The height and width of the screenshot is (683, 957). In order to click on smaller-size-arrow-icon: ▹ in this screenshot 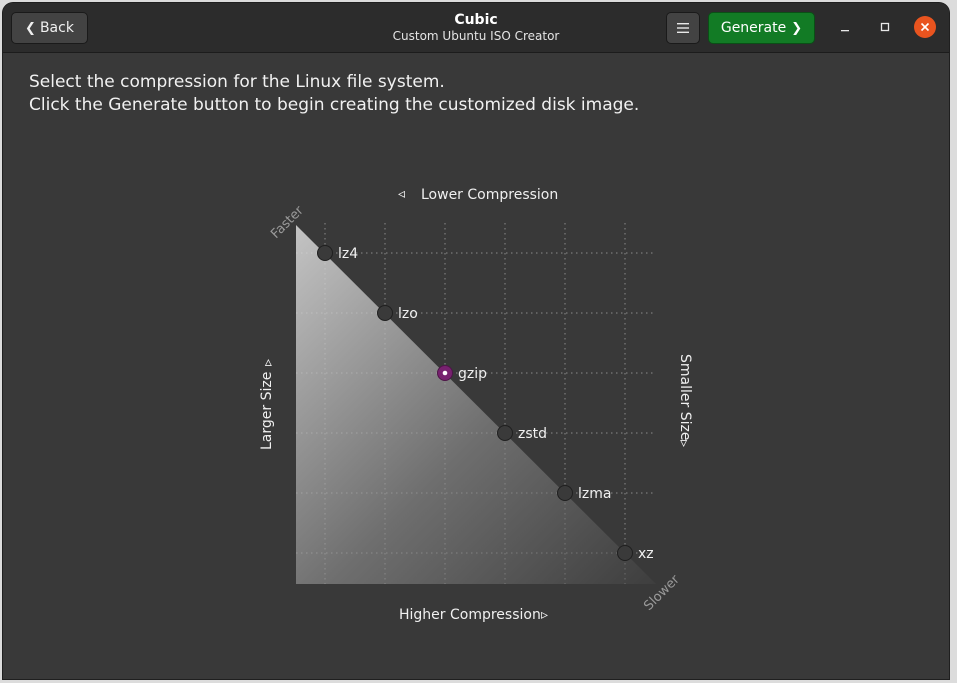, I will do `click(684, 443)`.